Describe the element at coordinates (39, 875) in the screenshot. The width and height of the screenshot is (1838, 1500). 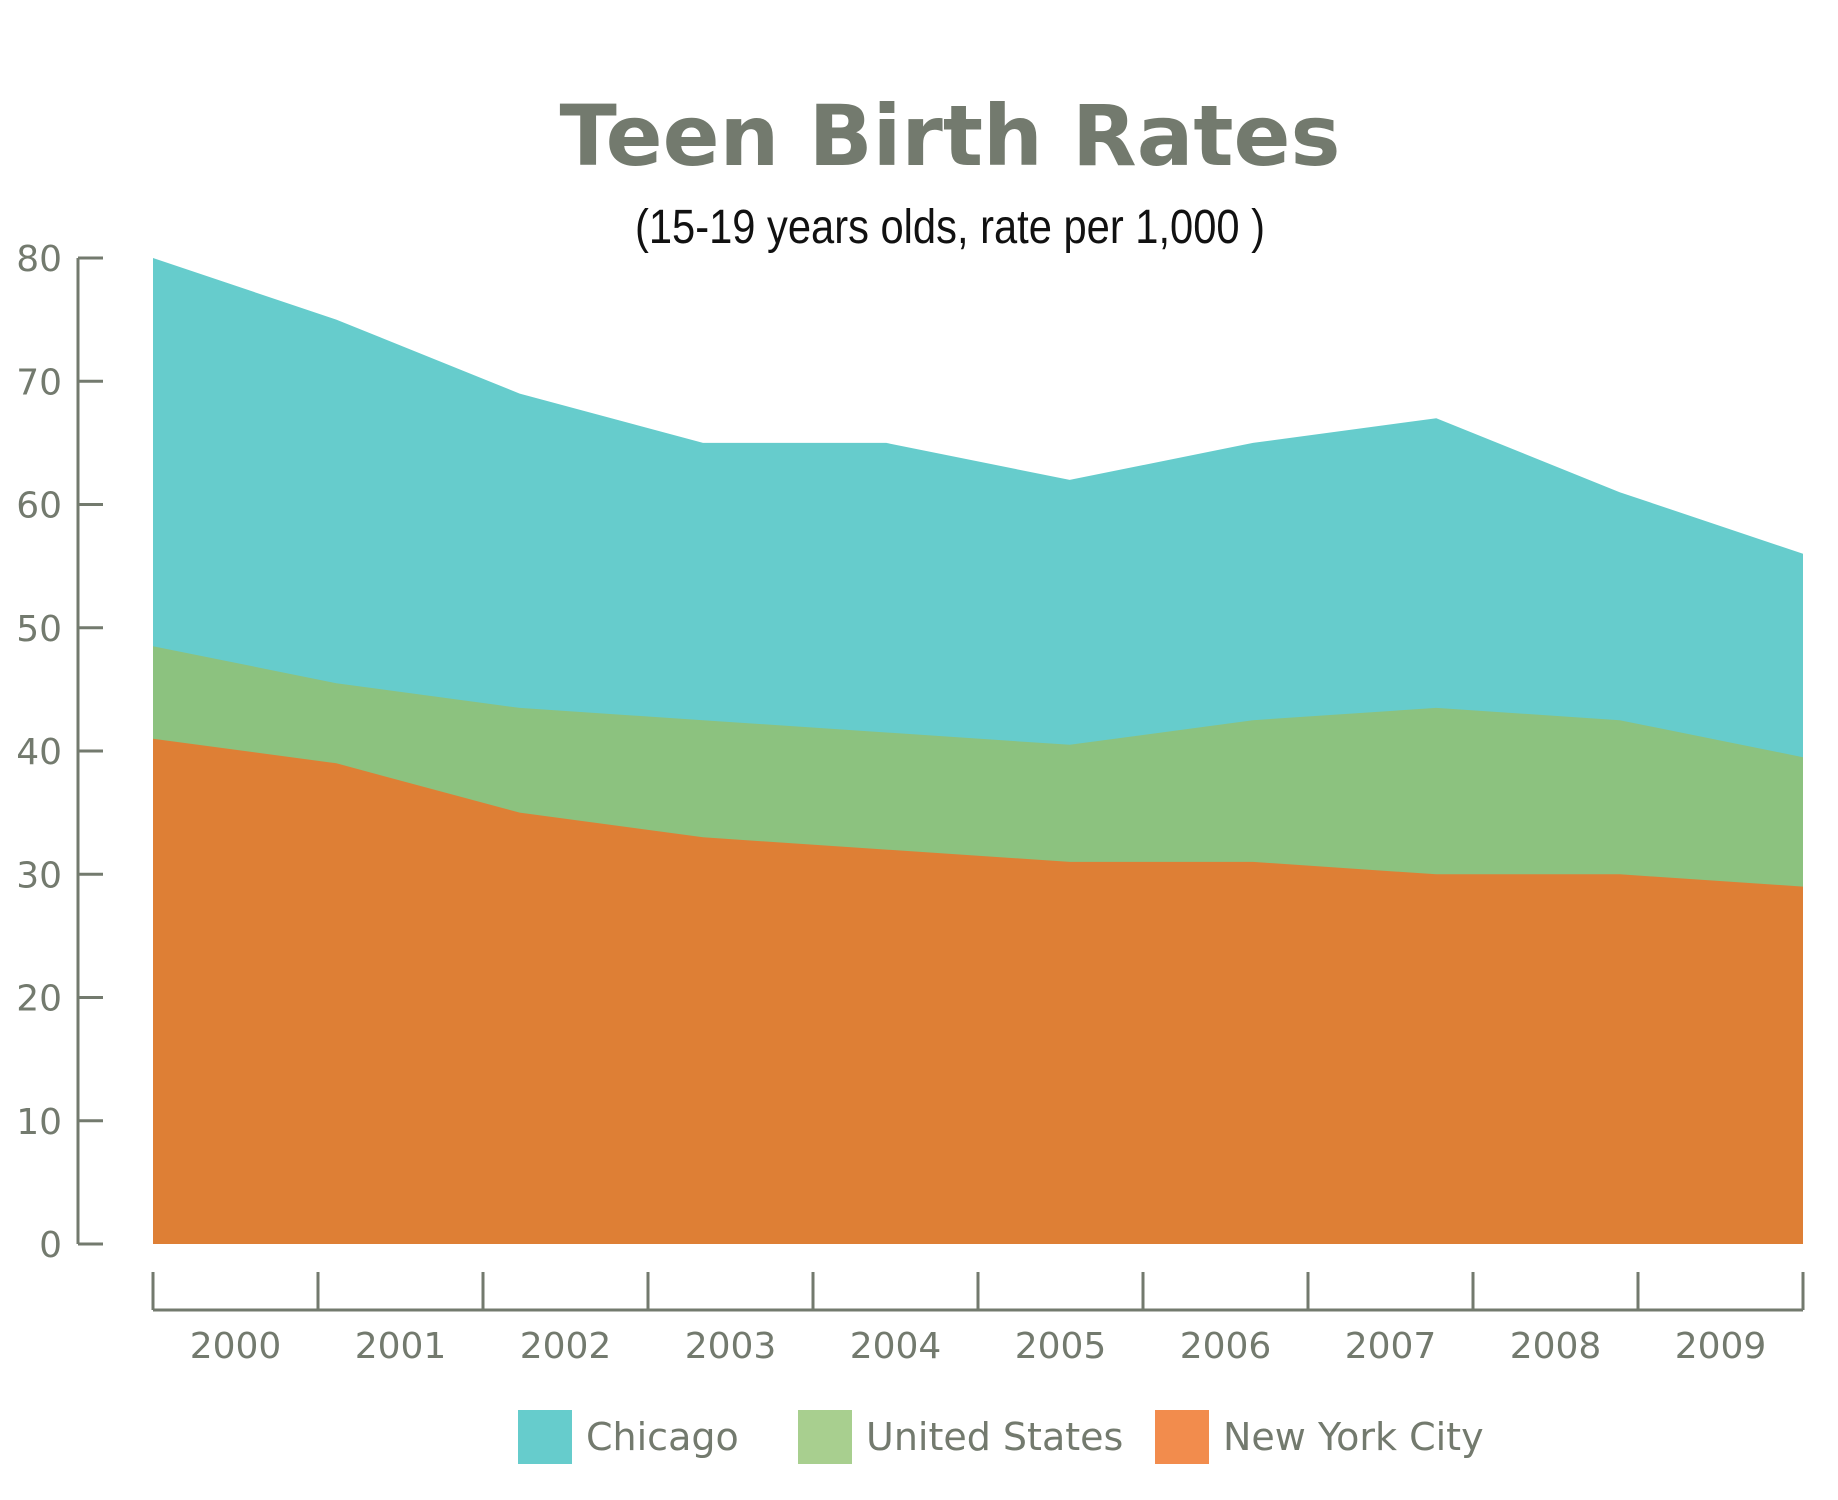
I see `y-tick-label: 30` at that location.